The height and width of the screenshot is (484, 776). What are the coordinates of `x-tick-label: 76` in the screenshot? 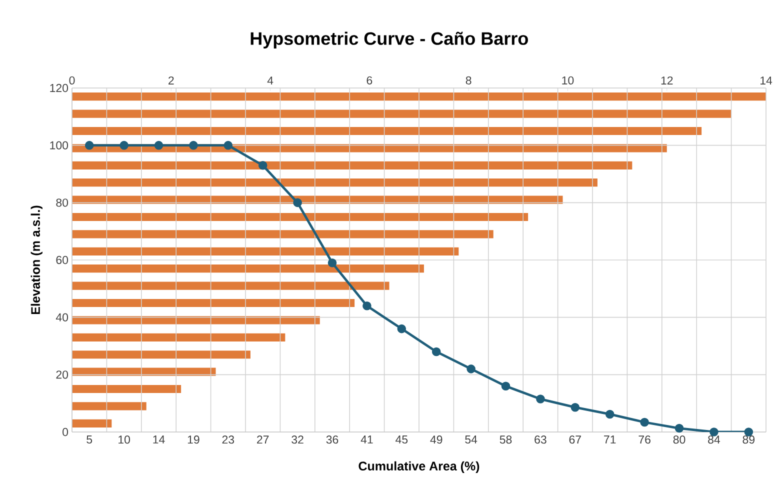 It's located at (644, 440).